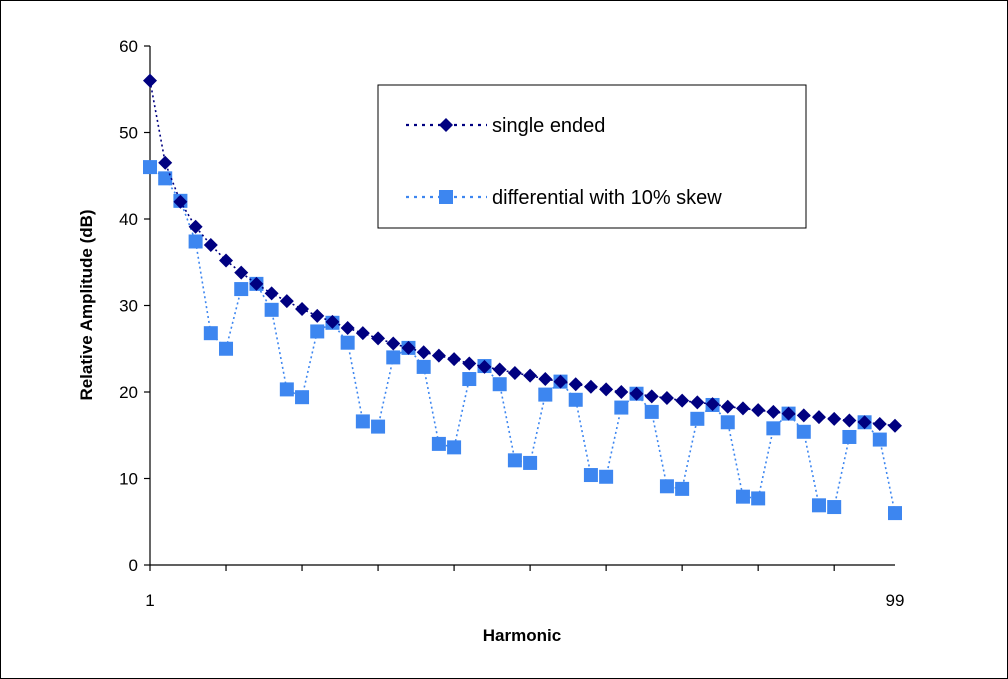 The image size is (1008, 679). I want to click on legend-marker-differential, so click(446, 197).